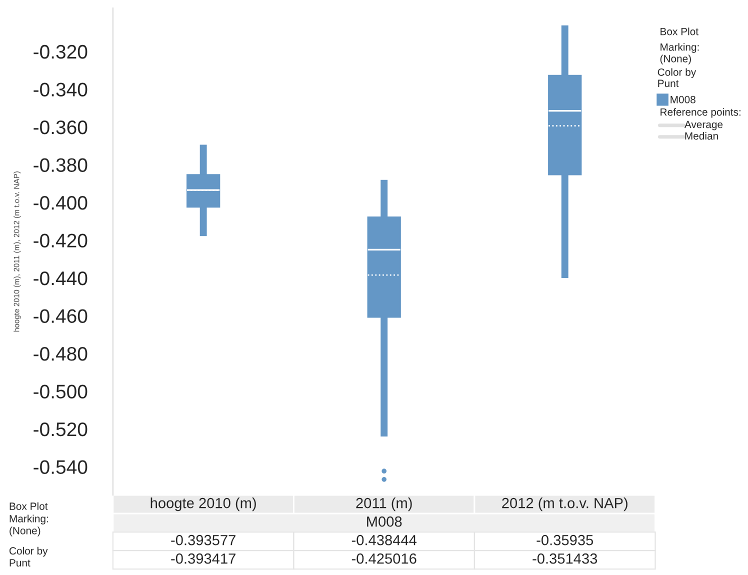 The height and width of the screenshot is (575, 748). Describe the element at coordinates (683, 100) in the screenshot. I see `legend-label: M008` at that location.